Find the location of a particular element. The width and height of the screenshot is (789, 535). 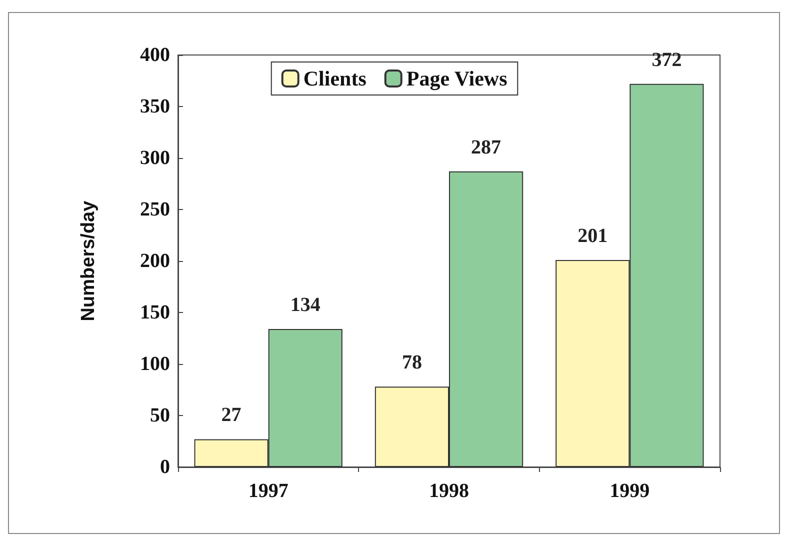

y-axis-title: Numbers/day is located at coordinates (88, 261).